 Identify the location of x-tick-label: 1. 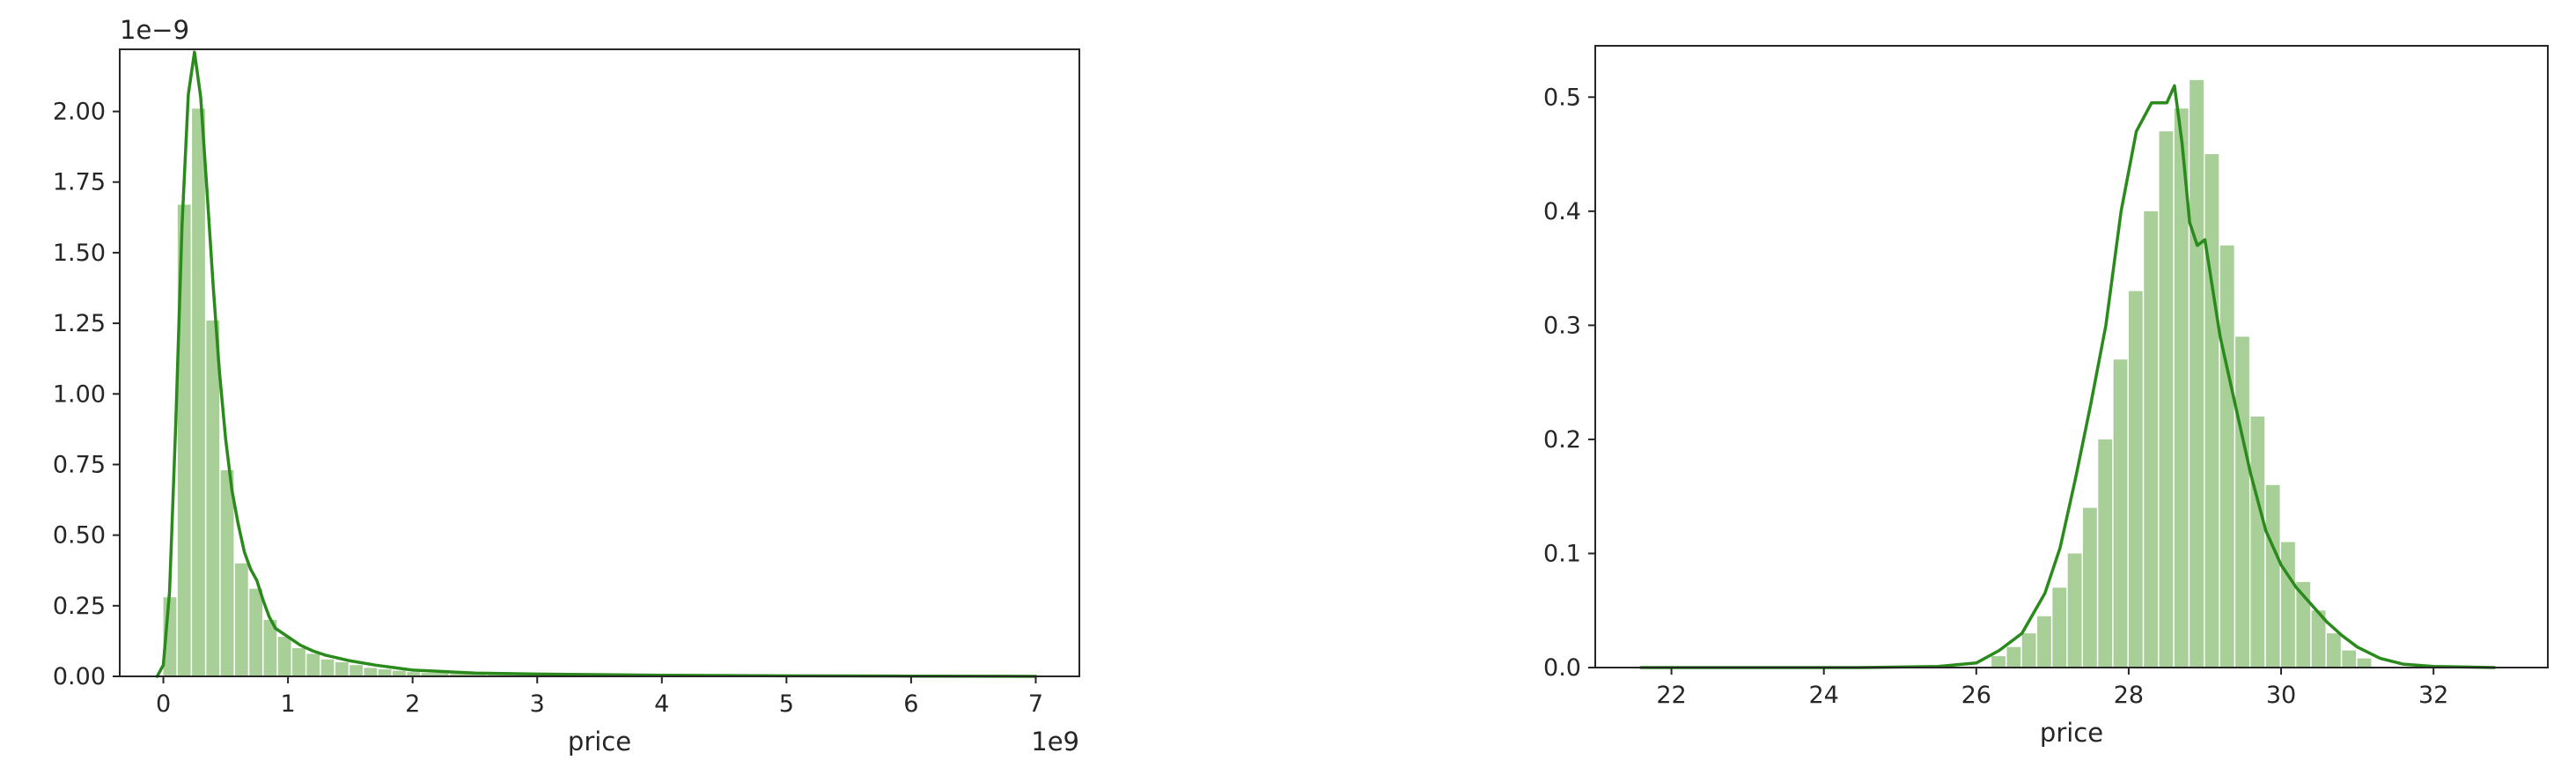
(289, 704).